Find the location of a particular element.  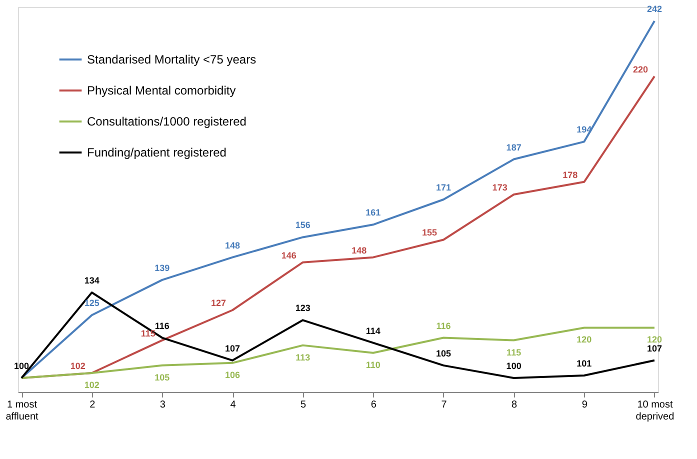

data-label: 161 is located at coordinates (373, 213).